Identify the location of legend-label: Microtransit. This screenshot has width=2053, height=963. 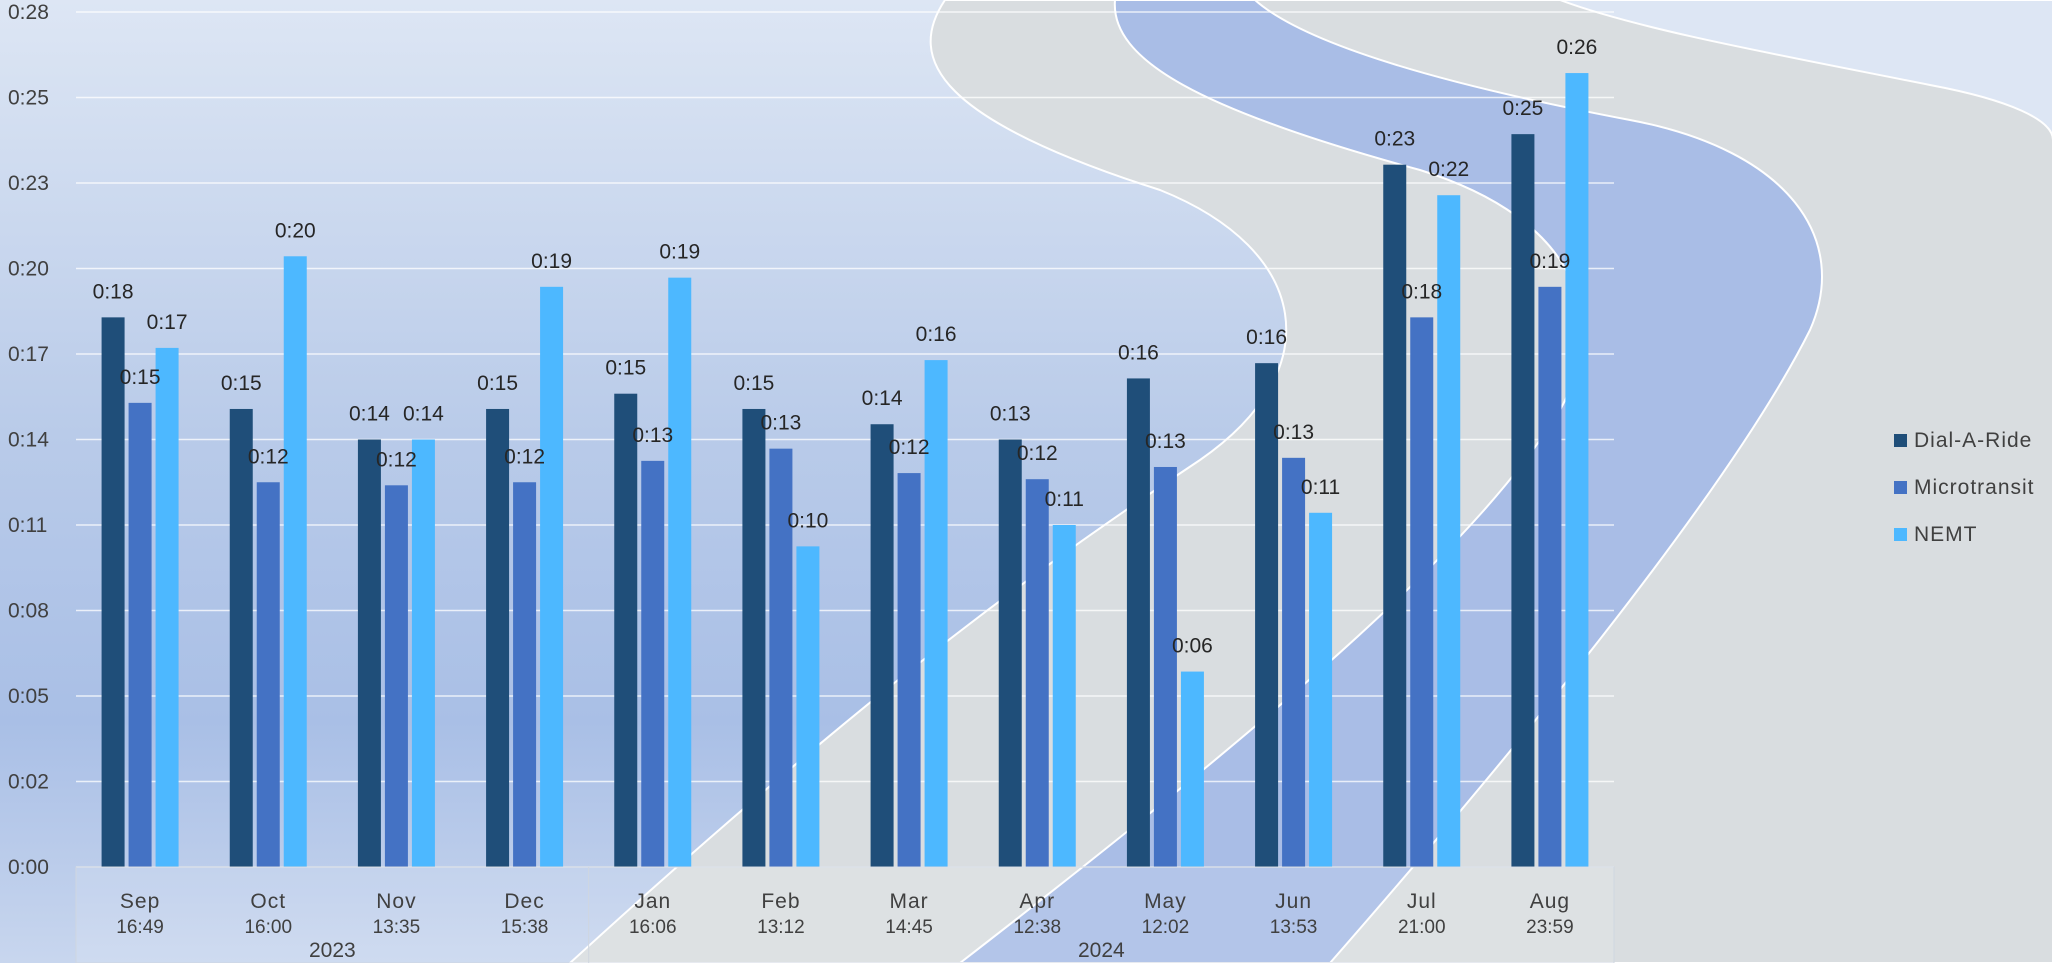
(1974, 487).